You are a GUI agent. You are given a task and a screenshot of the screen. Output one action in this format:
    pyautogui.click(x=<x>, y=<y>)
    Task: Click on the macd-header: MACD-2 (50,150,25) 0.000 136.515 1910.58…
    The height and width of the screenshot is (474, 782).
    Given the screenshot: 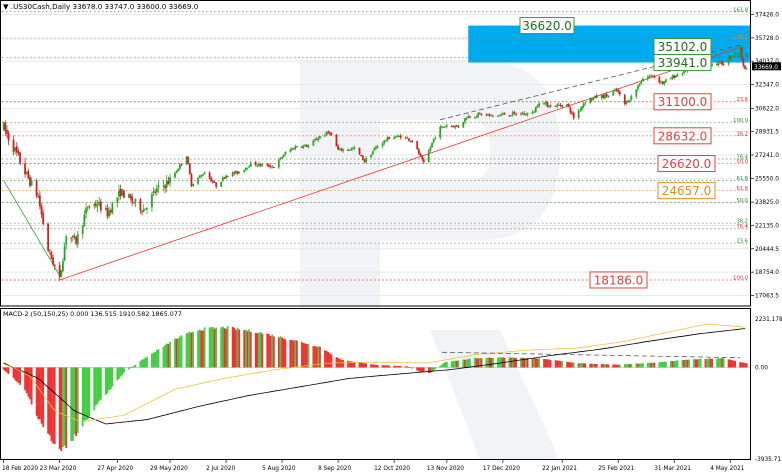 What is the action you would take?
    pyautogui.click(x=92, y=314)
    